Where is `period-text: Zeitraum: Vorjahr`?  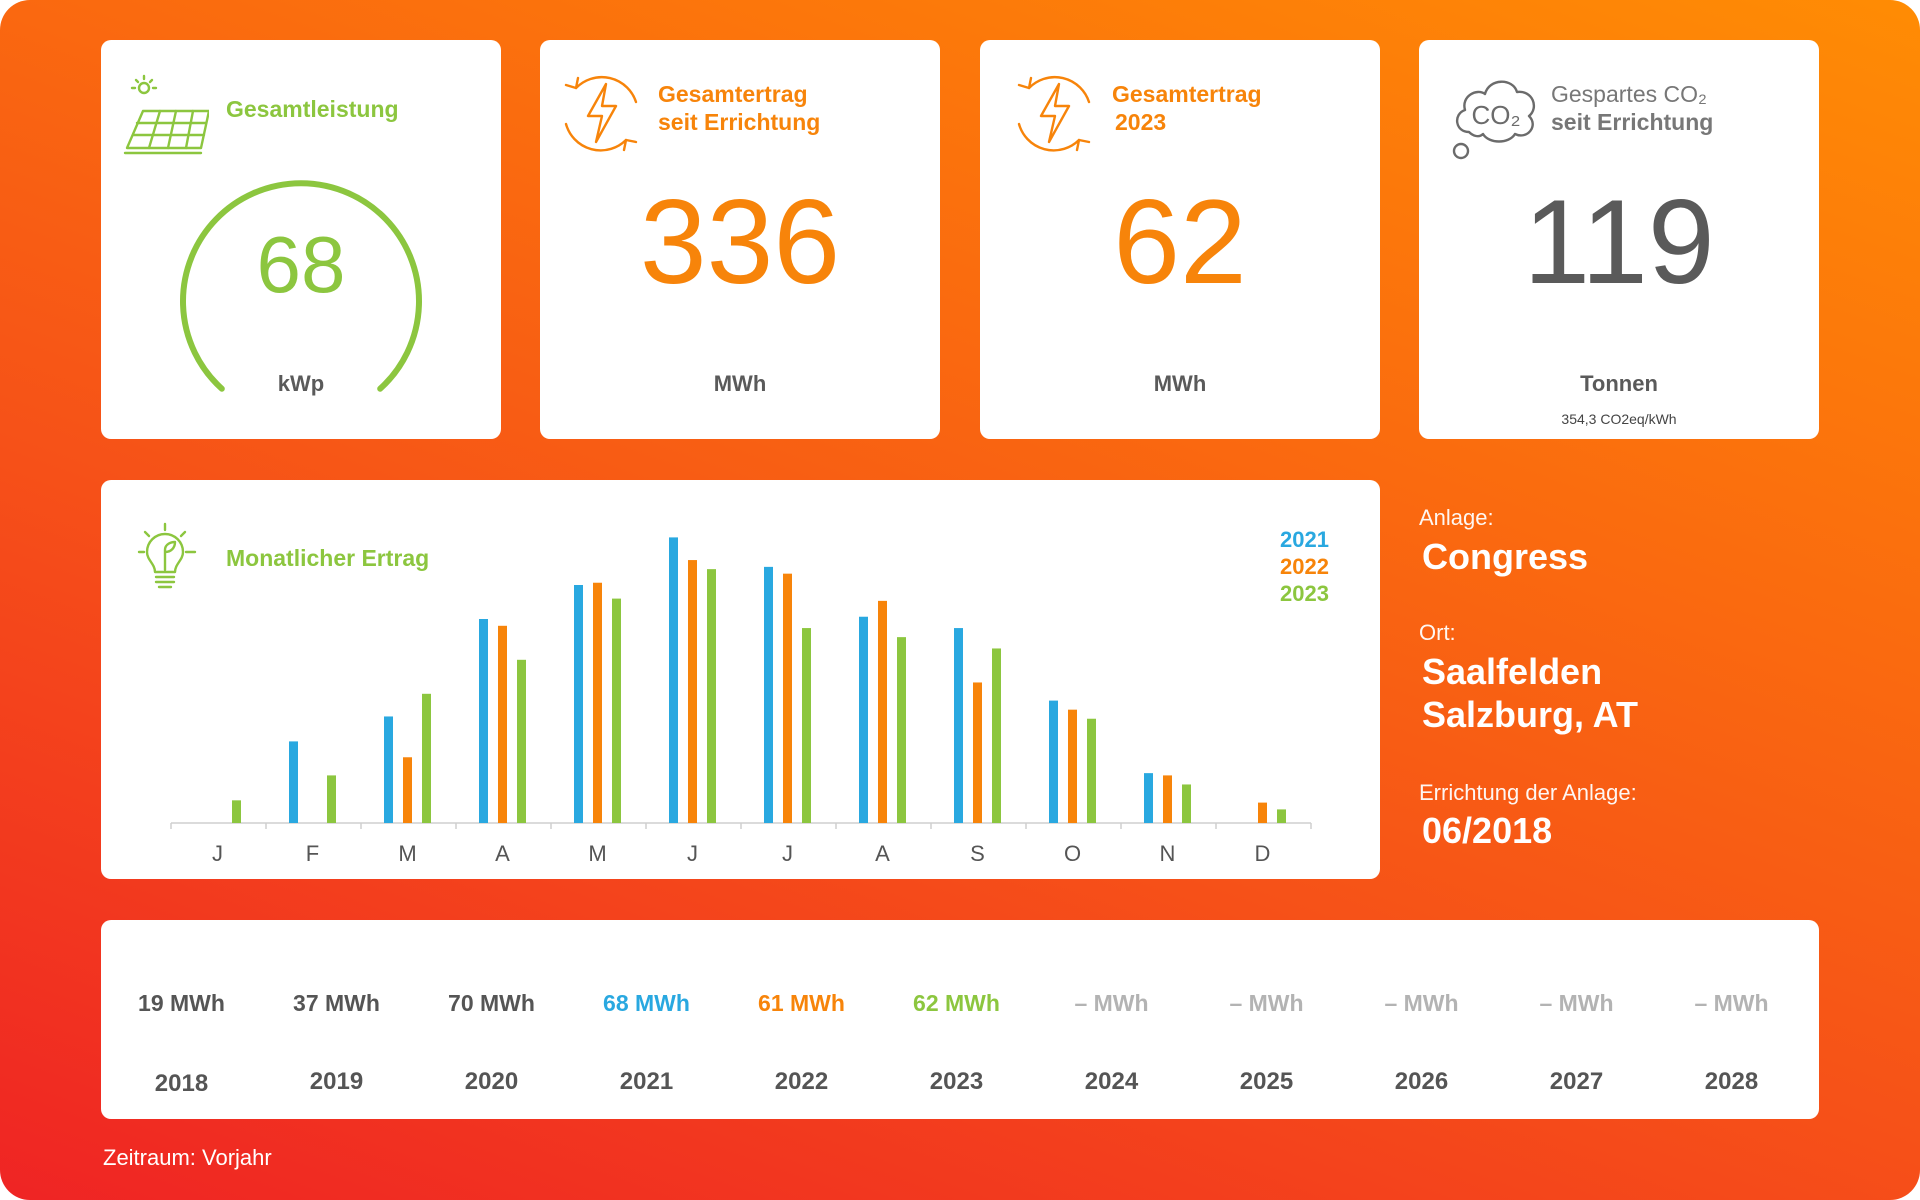
period-text: Zeitraum: Vorjahr is located at coordinates (187, 1157).